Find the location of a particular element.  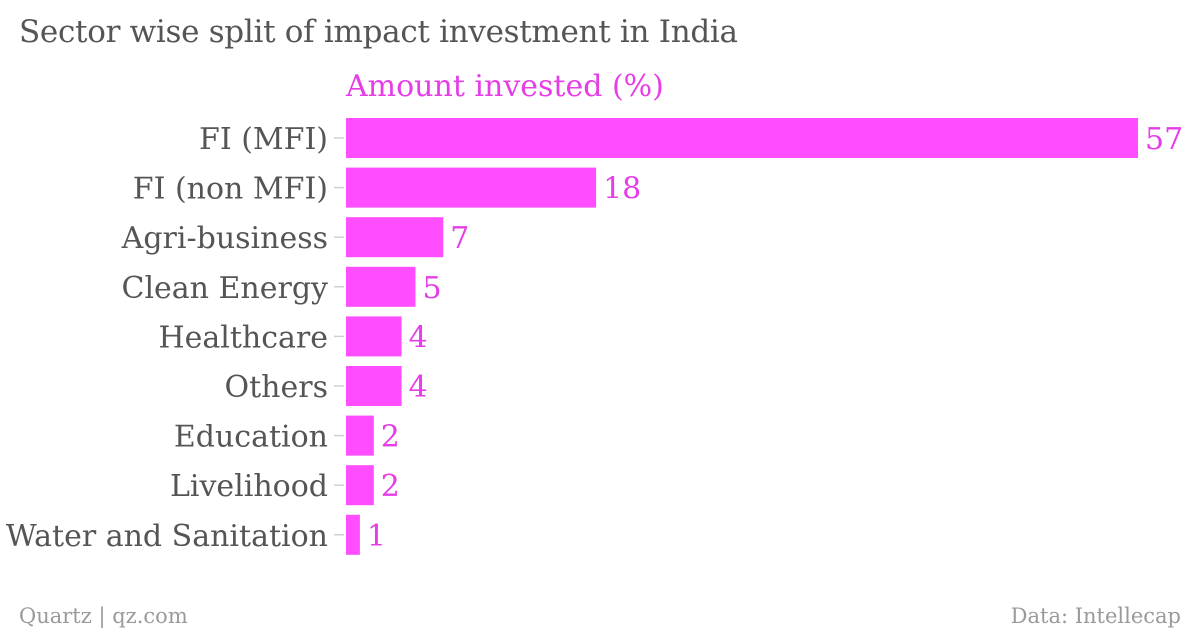

category-label: Education is located at coordinates (251, 437).